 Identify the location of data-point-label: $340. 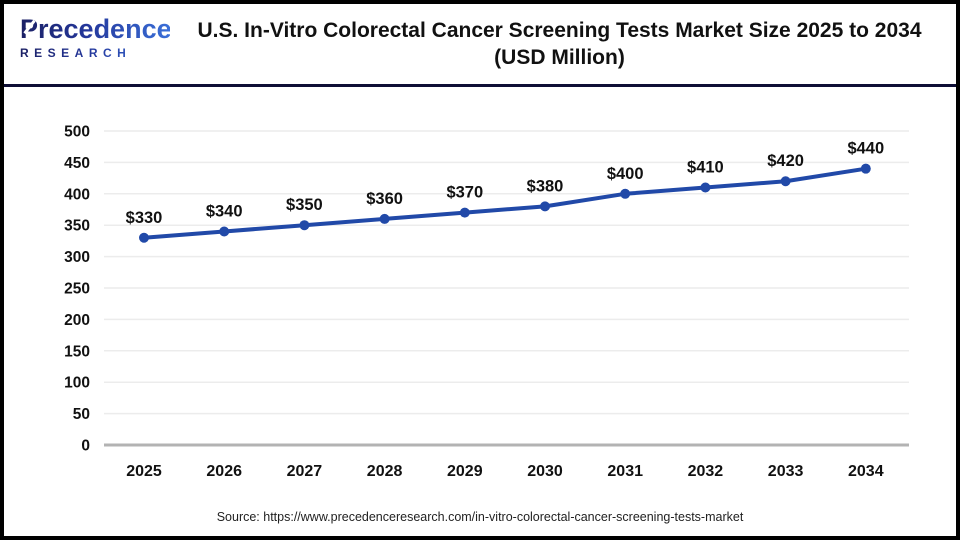
(224, 211).